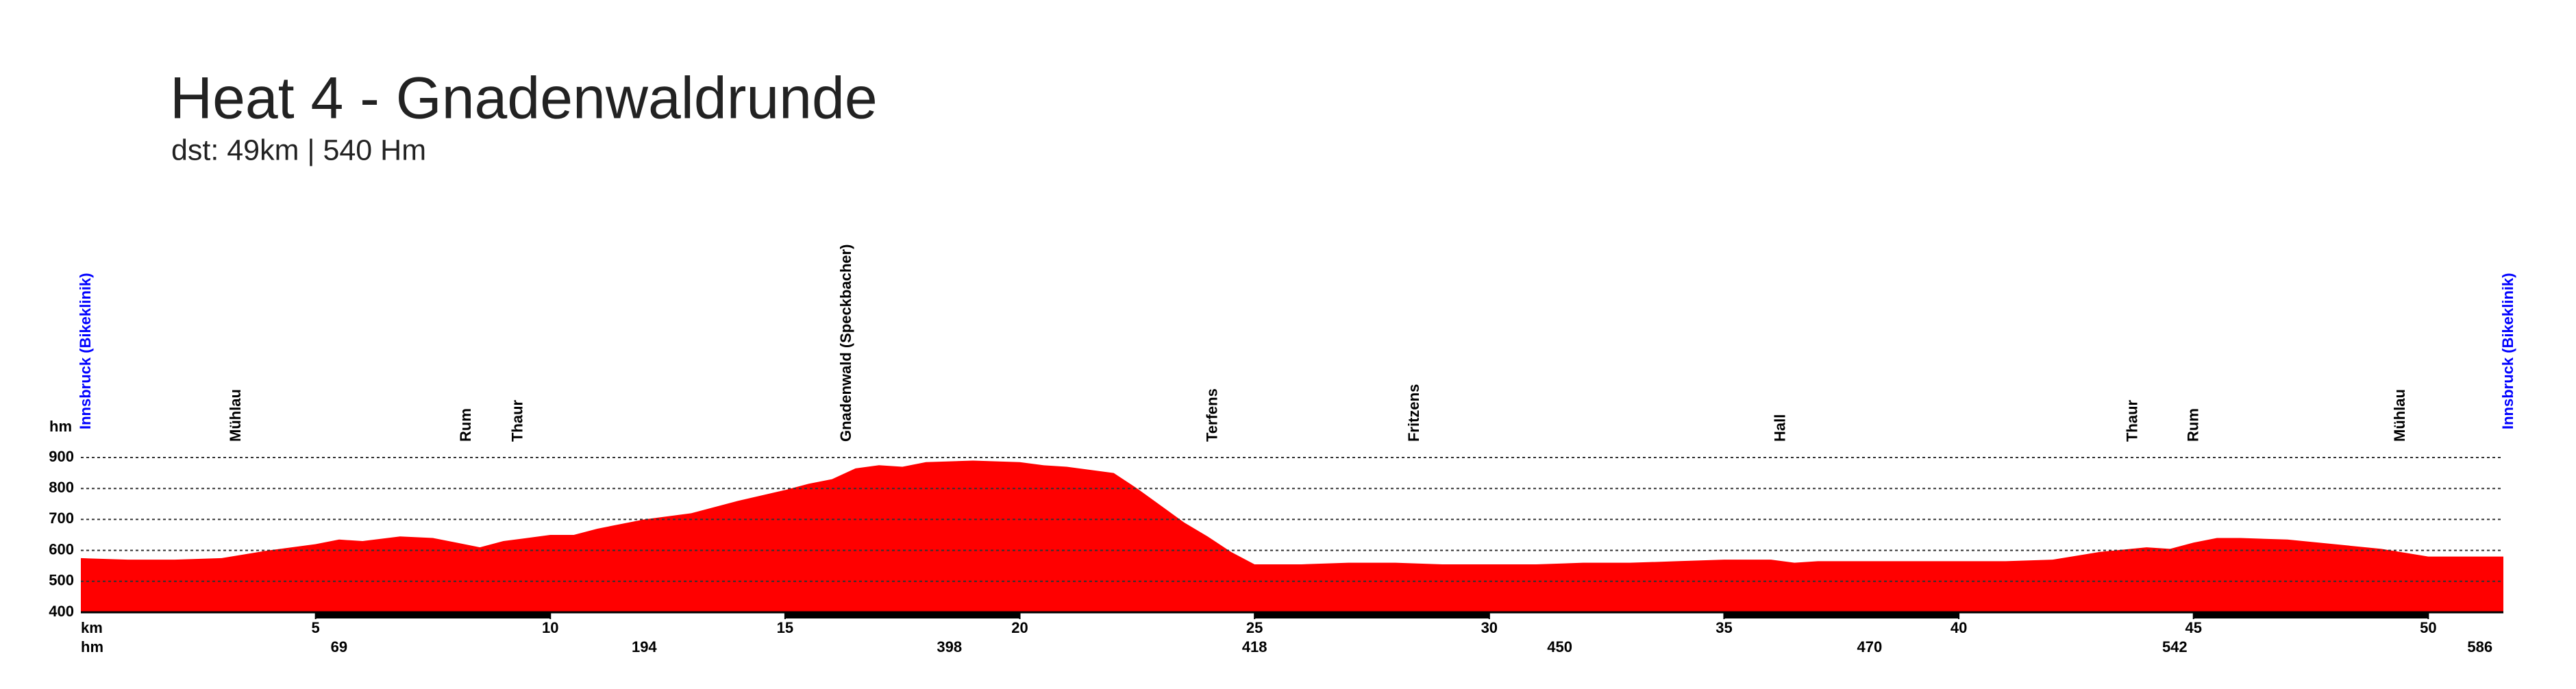 This screenshot has width=2576, height=689. Describe the element at coordinates (785, 627) in the screenshot. I see `x-tick-label: 15` at that location.